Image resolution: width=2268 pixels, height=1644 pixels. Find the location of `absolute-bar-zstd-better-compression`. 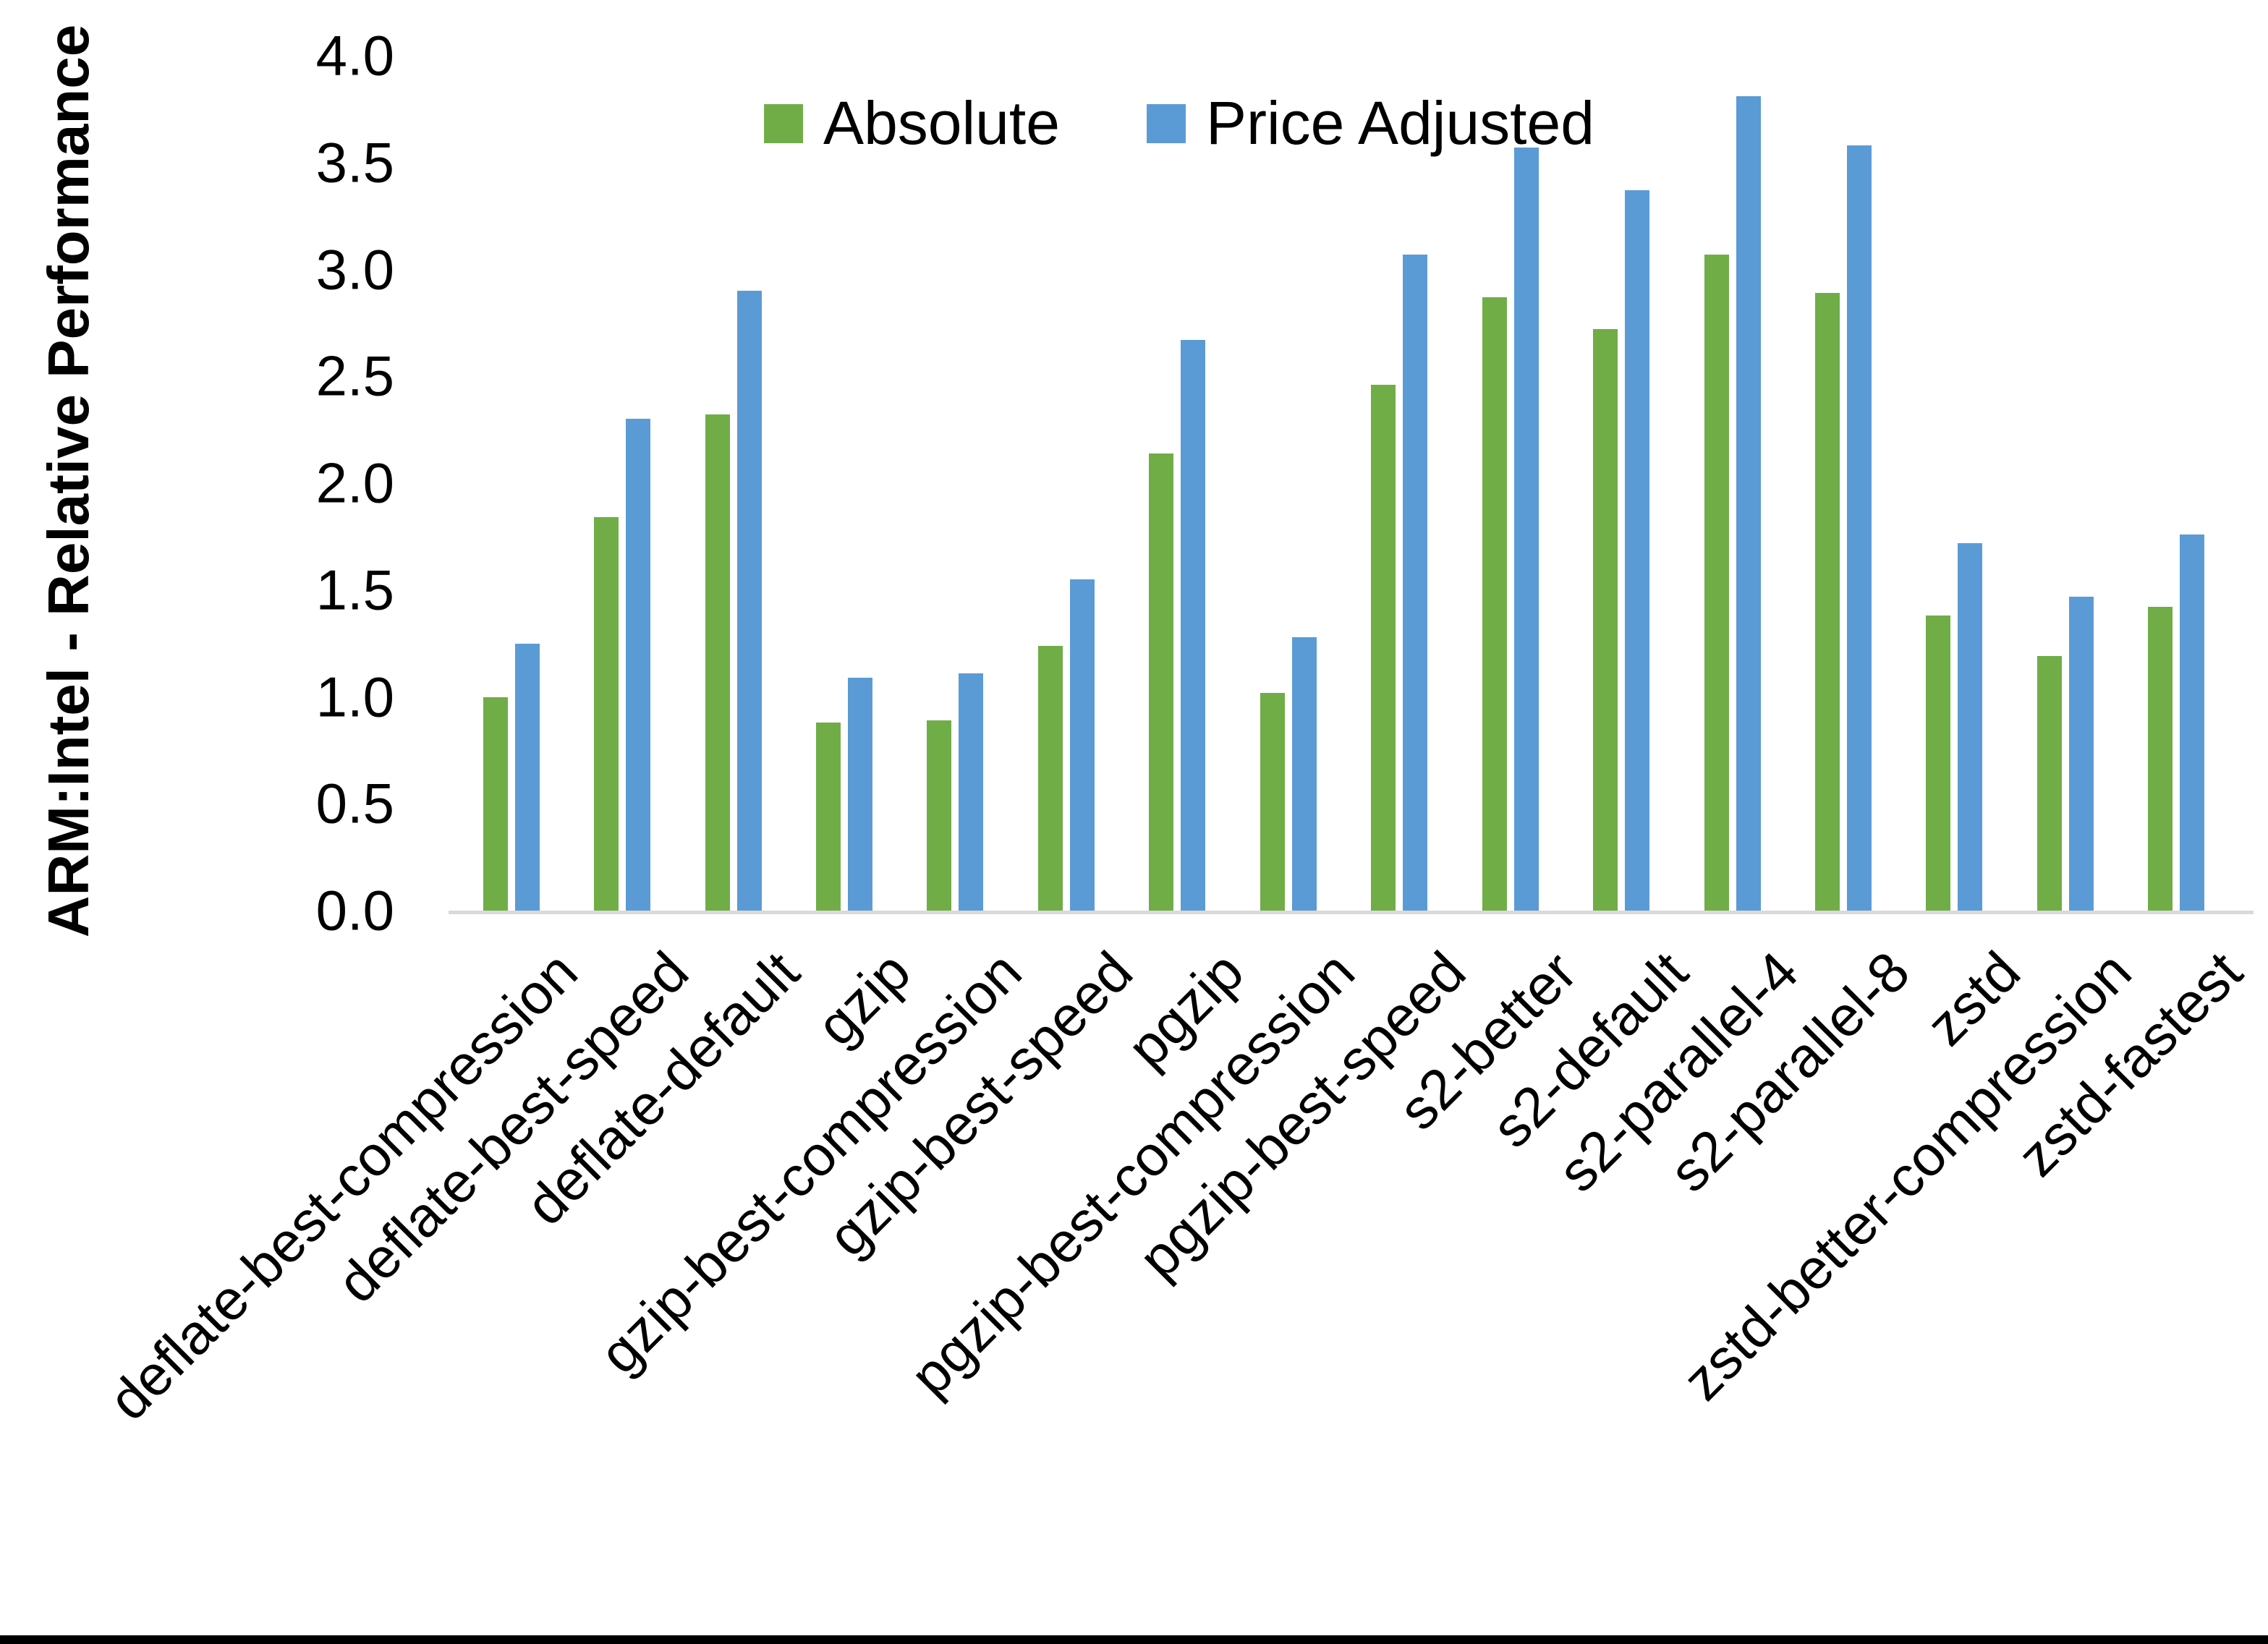

absolute-bar-zstd-better-compression is located at coordinates (2049, 783).